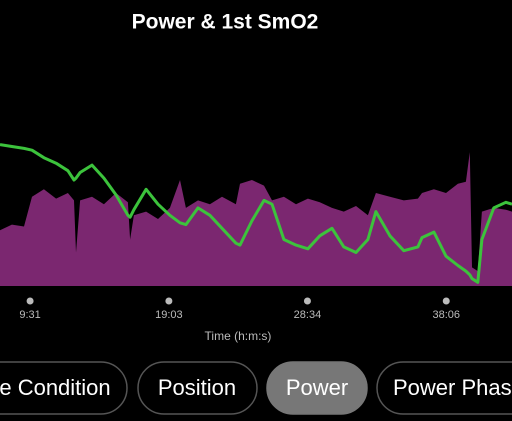 Image resolution: width=512 pixels, height=421 pixels. What do you see at coordinates (238, 336) in the screenshot?
I see `x-axis-label: Time (h:m:s)` at bounding box center [238, 336].